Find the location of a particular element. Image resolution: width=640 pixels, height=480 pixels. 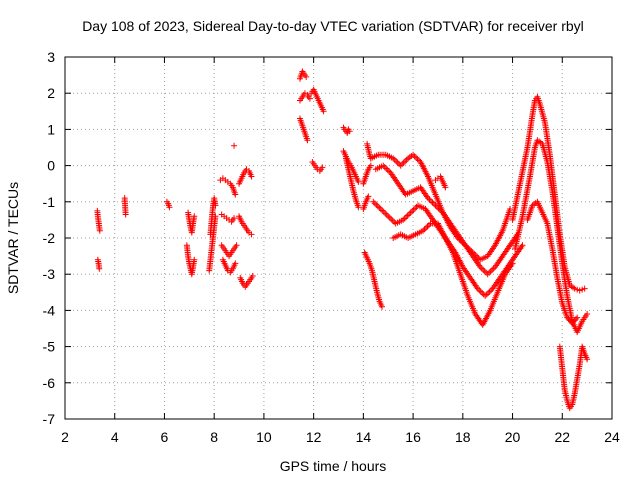

series-seg-8.8 is located at coordinates (234, 145).